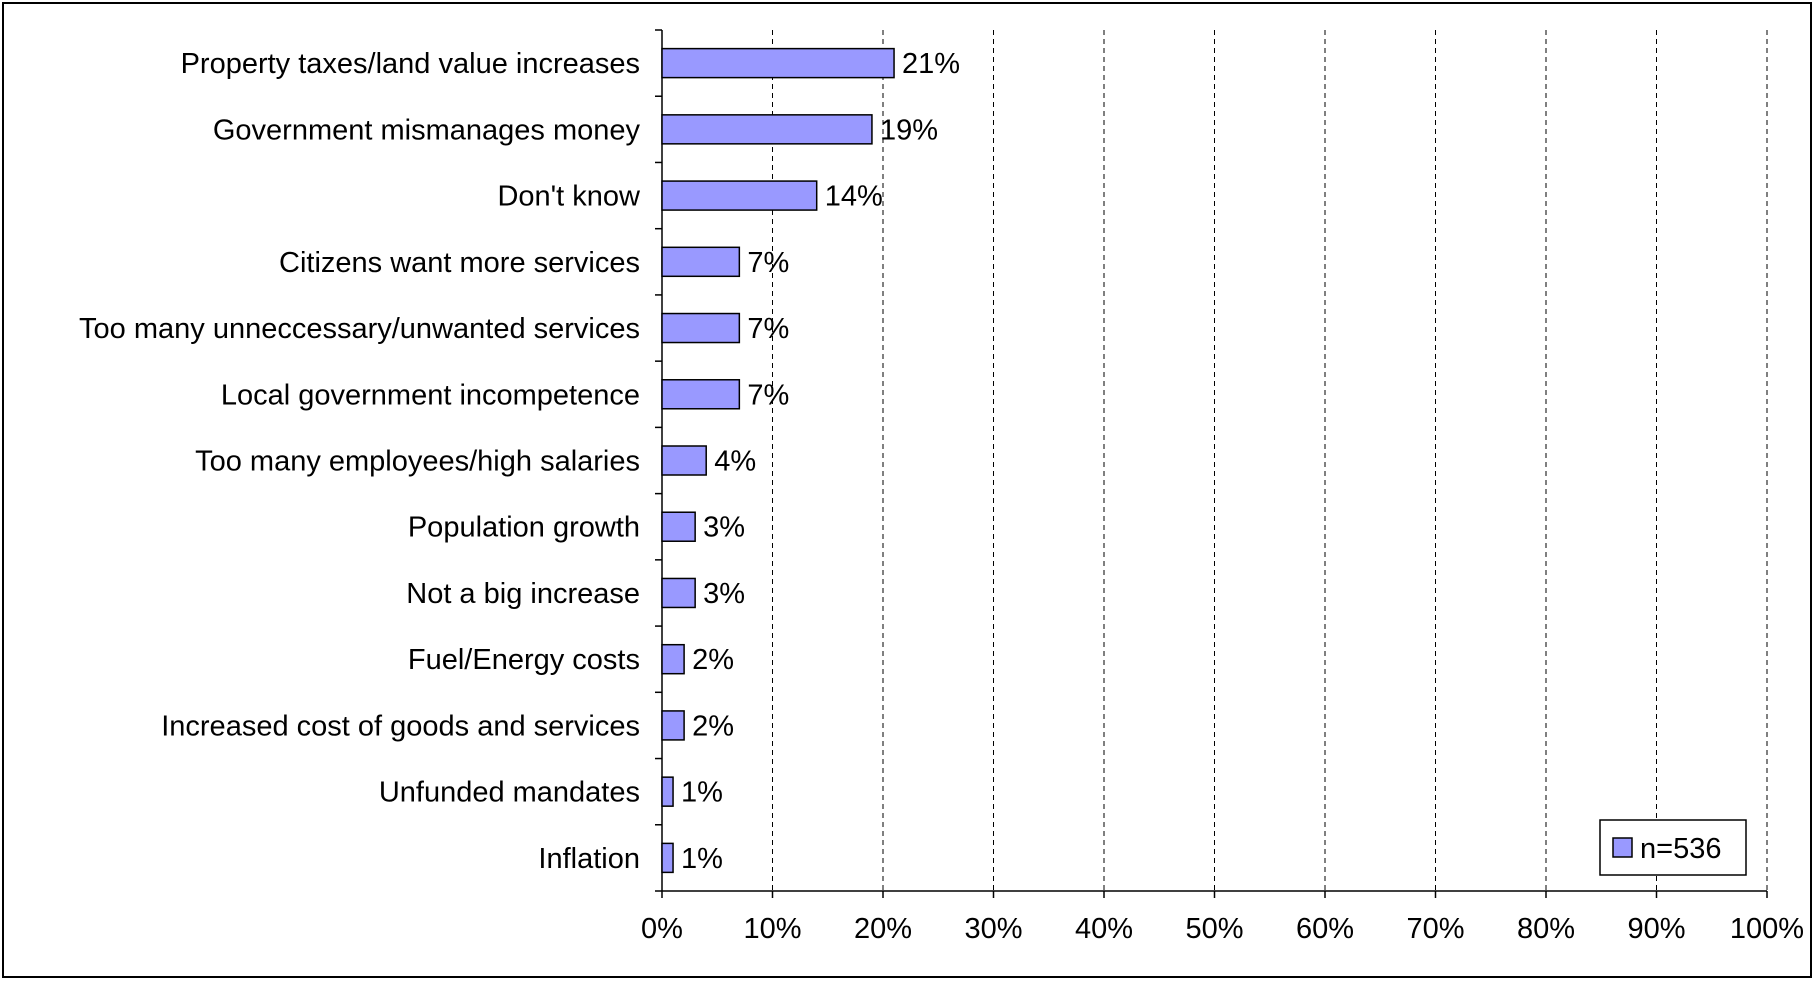  What do you see at coordinates (772, 929) in the screenshot?
I see `x-tick-label: 10%` at bounding box center [772, 929].